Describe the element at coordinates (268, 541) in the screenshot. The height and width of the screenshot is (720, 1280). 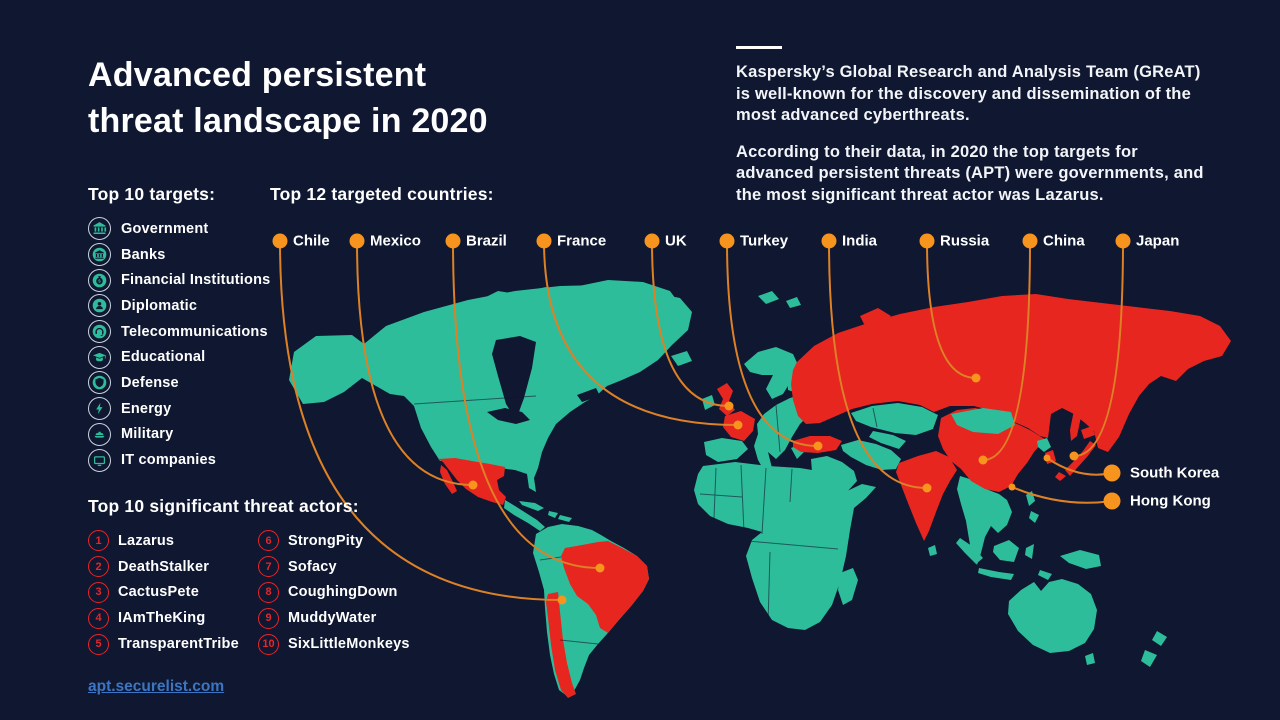
I see `actor-rank-badge: 6` at that location.